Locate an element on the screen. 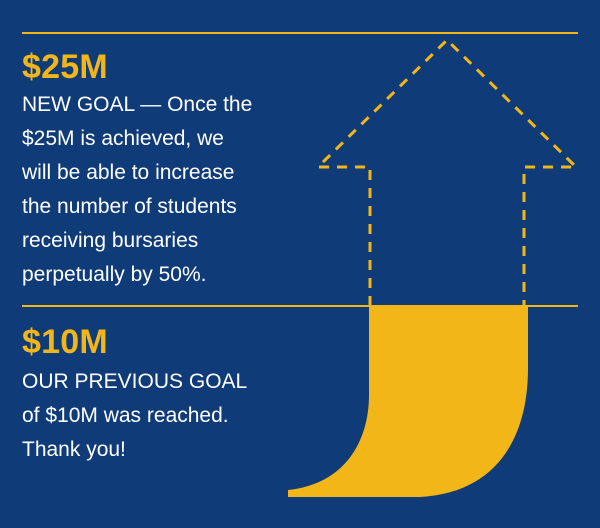  new-goal-amount: $25M is located at coordinates (65, 67).